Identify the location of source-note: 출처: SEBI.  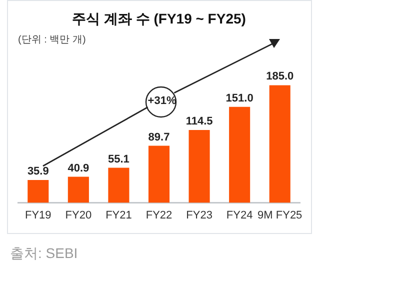
(44, 254).